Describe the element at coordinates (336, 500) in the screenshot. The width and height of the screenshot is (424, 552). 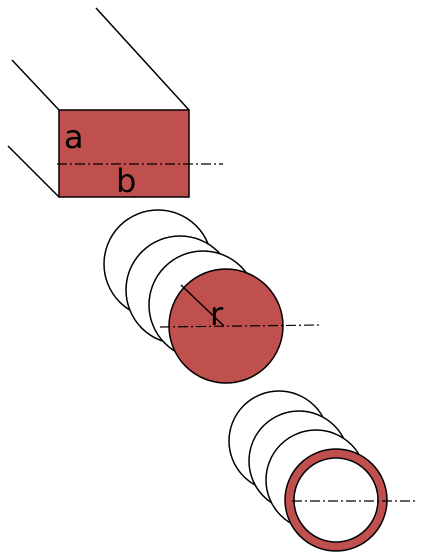
I see `tube-inner-bore` at that location.